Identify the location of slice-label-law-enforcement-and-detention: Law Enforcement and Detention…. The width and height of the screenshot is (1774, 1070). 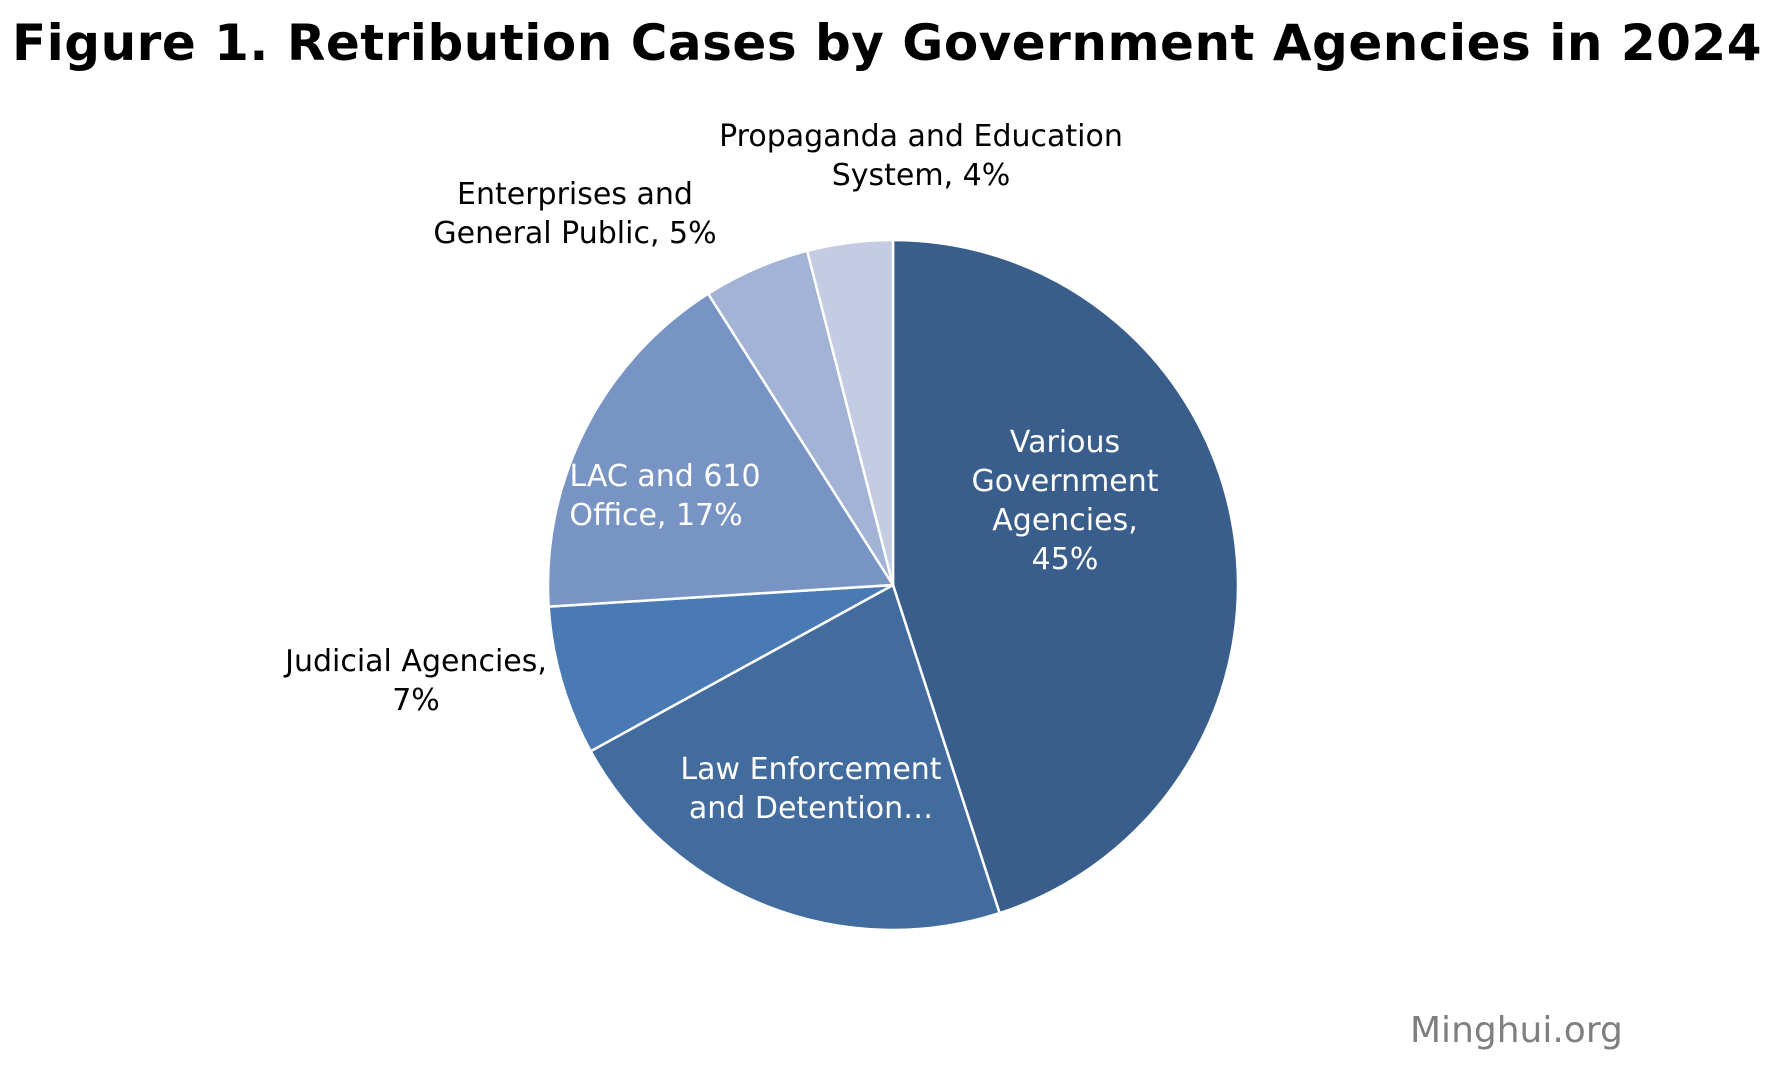
(810, 789).